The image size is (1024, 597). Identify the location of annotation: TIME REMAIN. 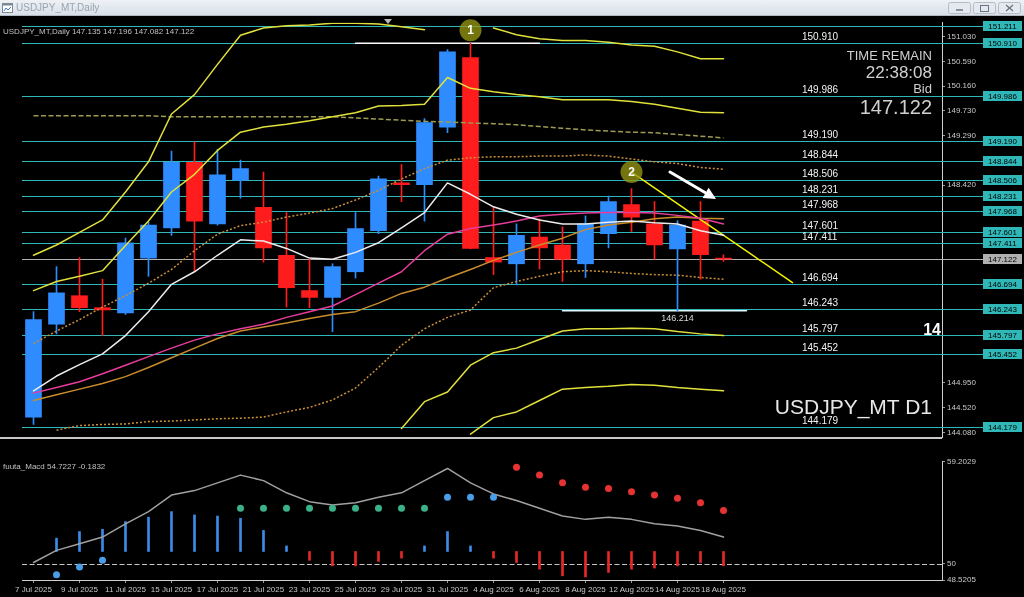
(889, 55).